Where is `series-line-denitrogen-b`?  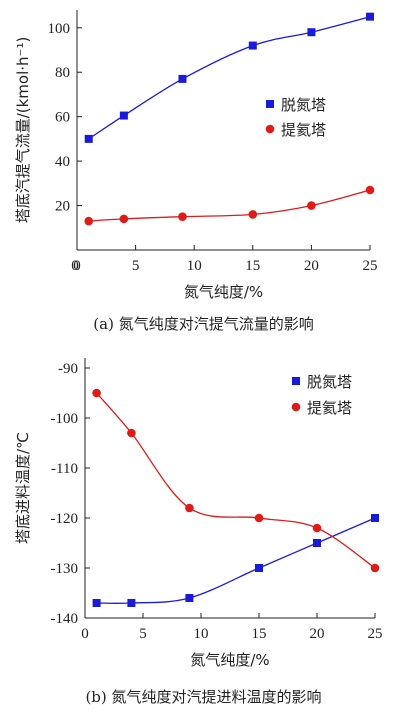
series-line-denitrogen-b is located at coordinates (236, 561).